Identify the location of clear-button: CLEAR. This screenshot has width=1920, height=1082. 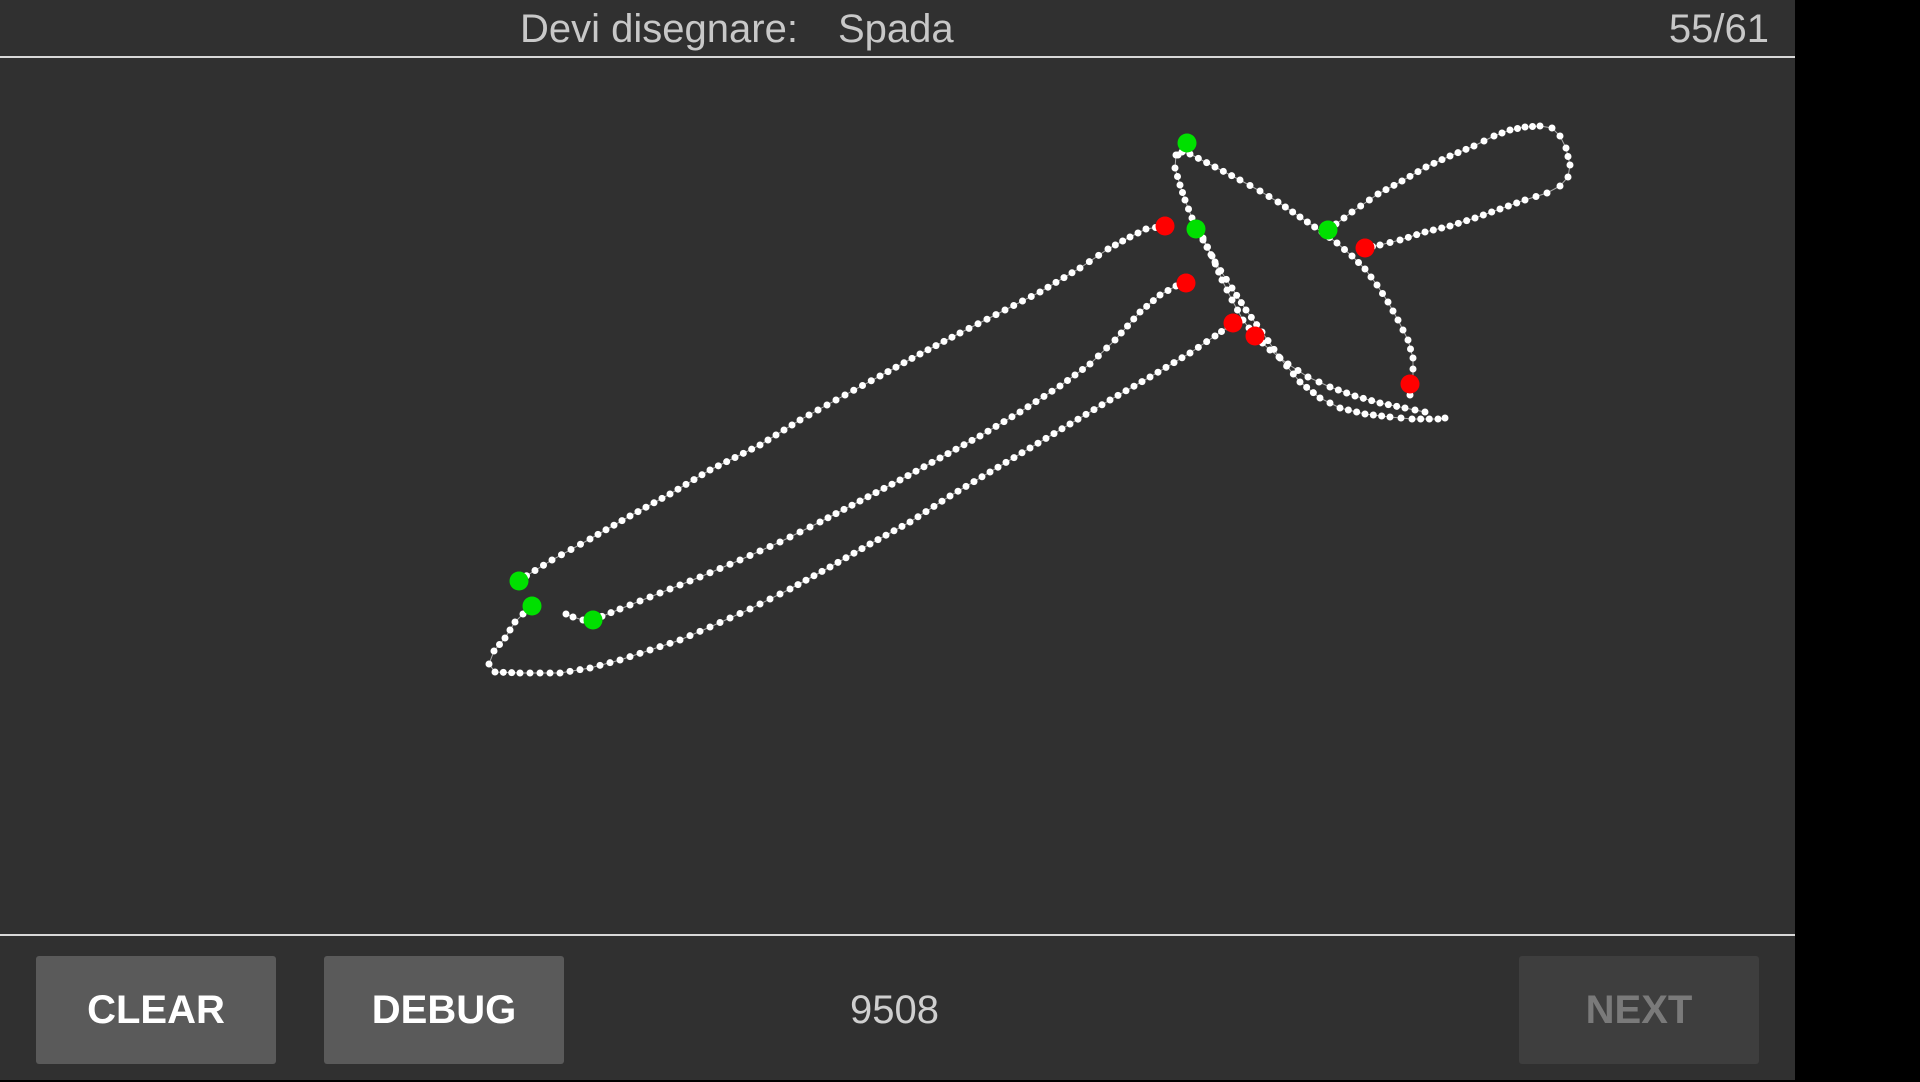
(156, 1010).